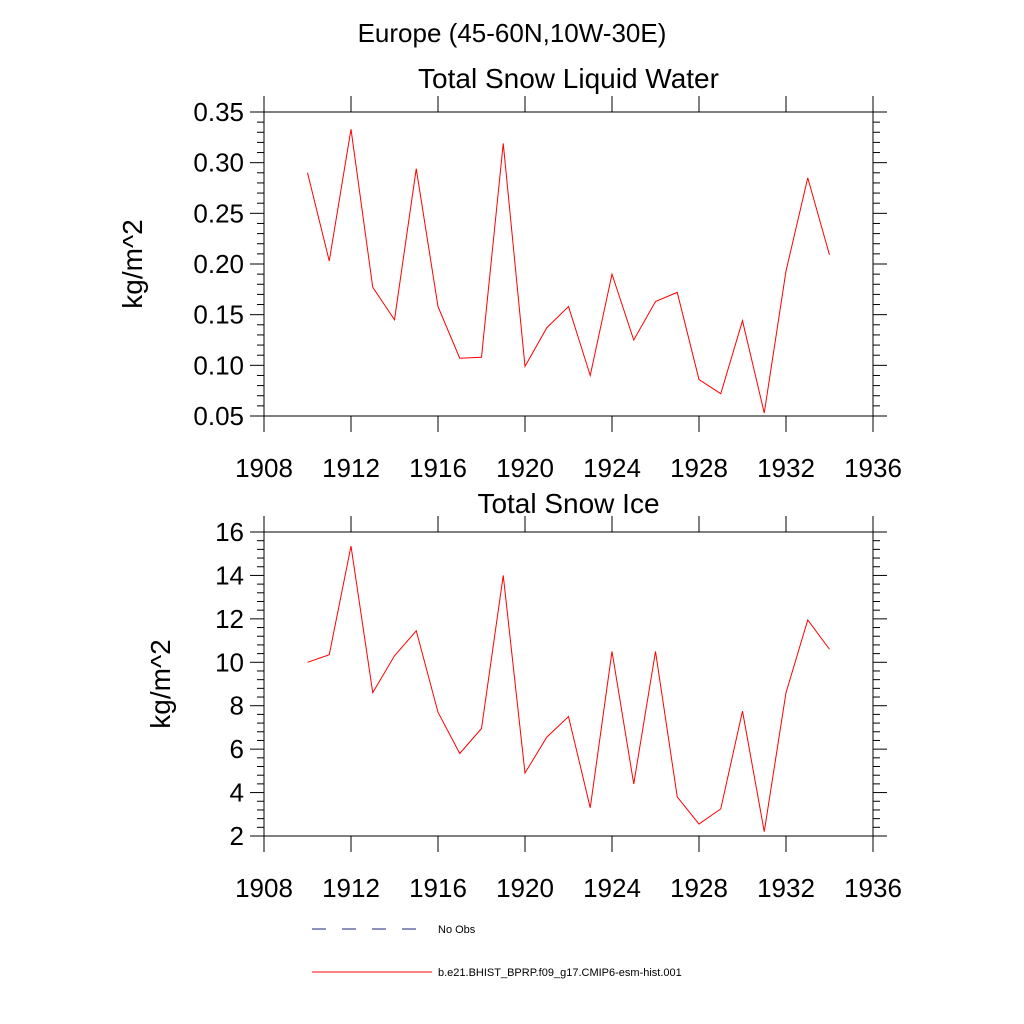  What do you see at coordinates (229, 662) in the screenshot?
I see `y-tick-label: 10` at bounding box center [229, 662].